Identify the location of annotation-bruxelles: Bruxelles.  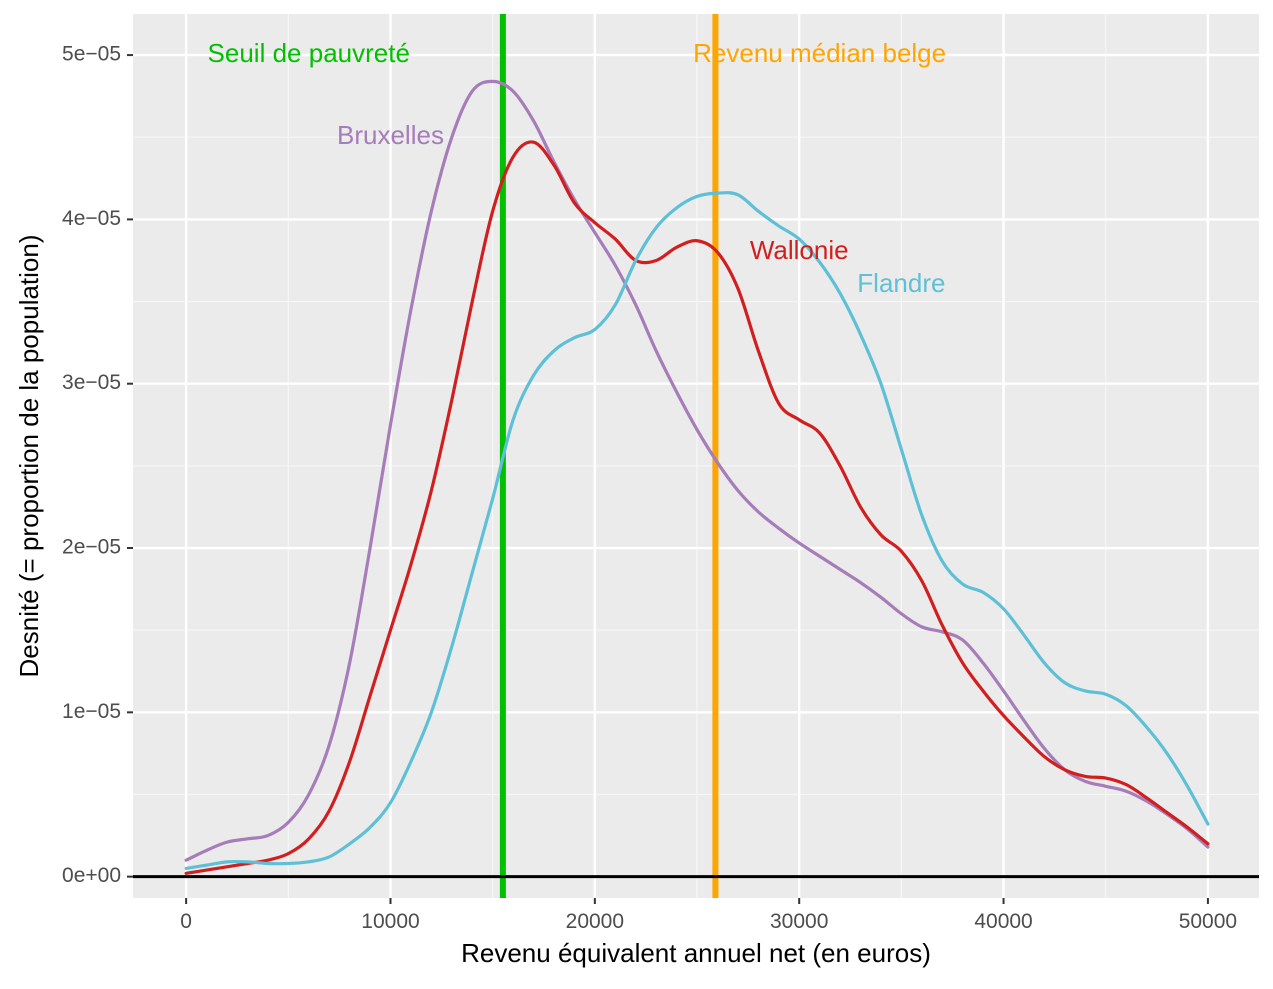
(390, 135).